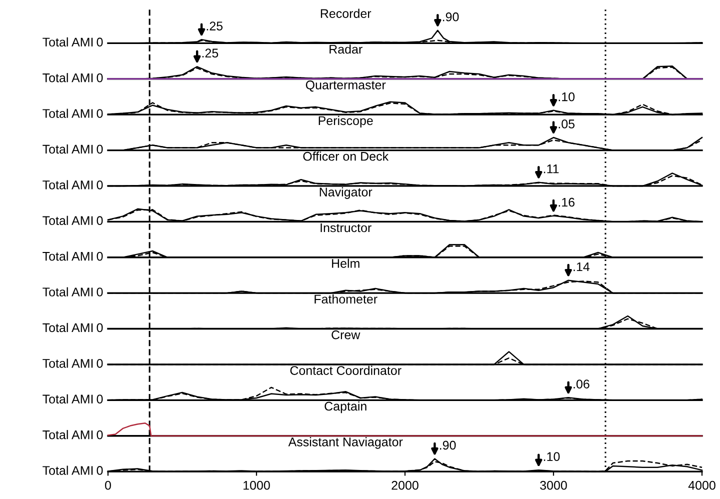 The height and width of the screenshot is (499, 720). Describe the element at coordinates (553, 485) in the screenshot. I see `x-tick-label: 3000` at that location.